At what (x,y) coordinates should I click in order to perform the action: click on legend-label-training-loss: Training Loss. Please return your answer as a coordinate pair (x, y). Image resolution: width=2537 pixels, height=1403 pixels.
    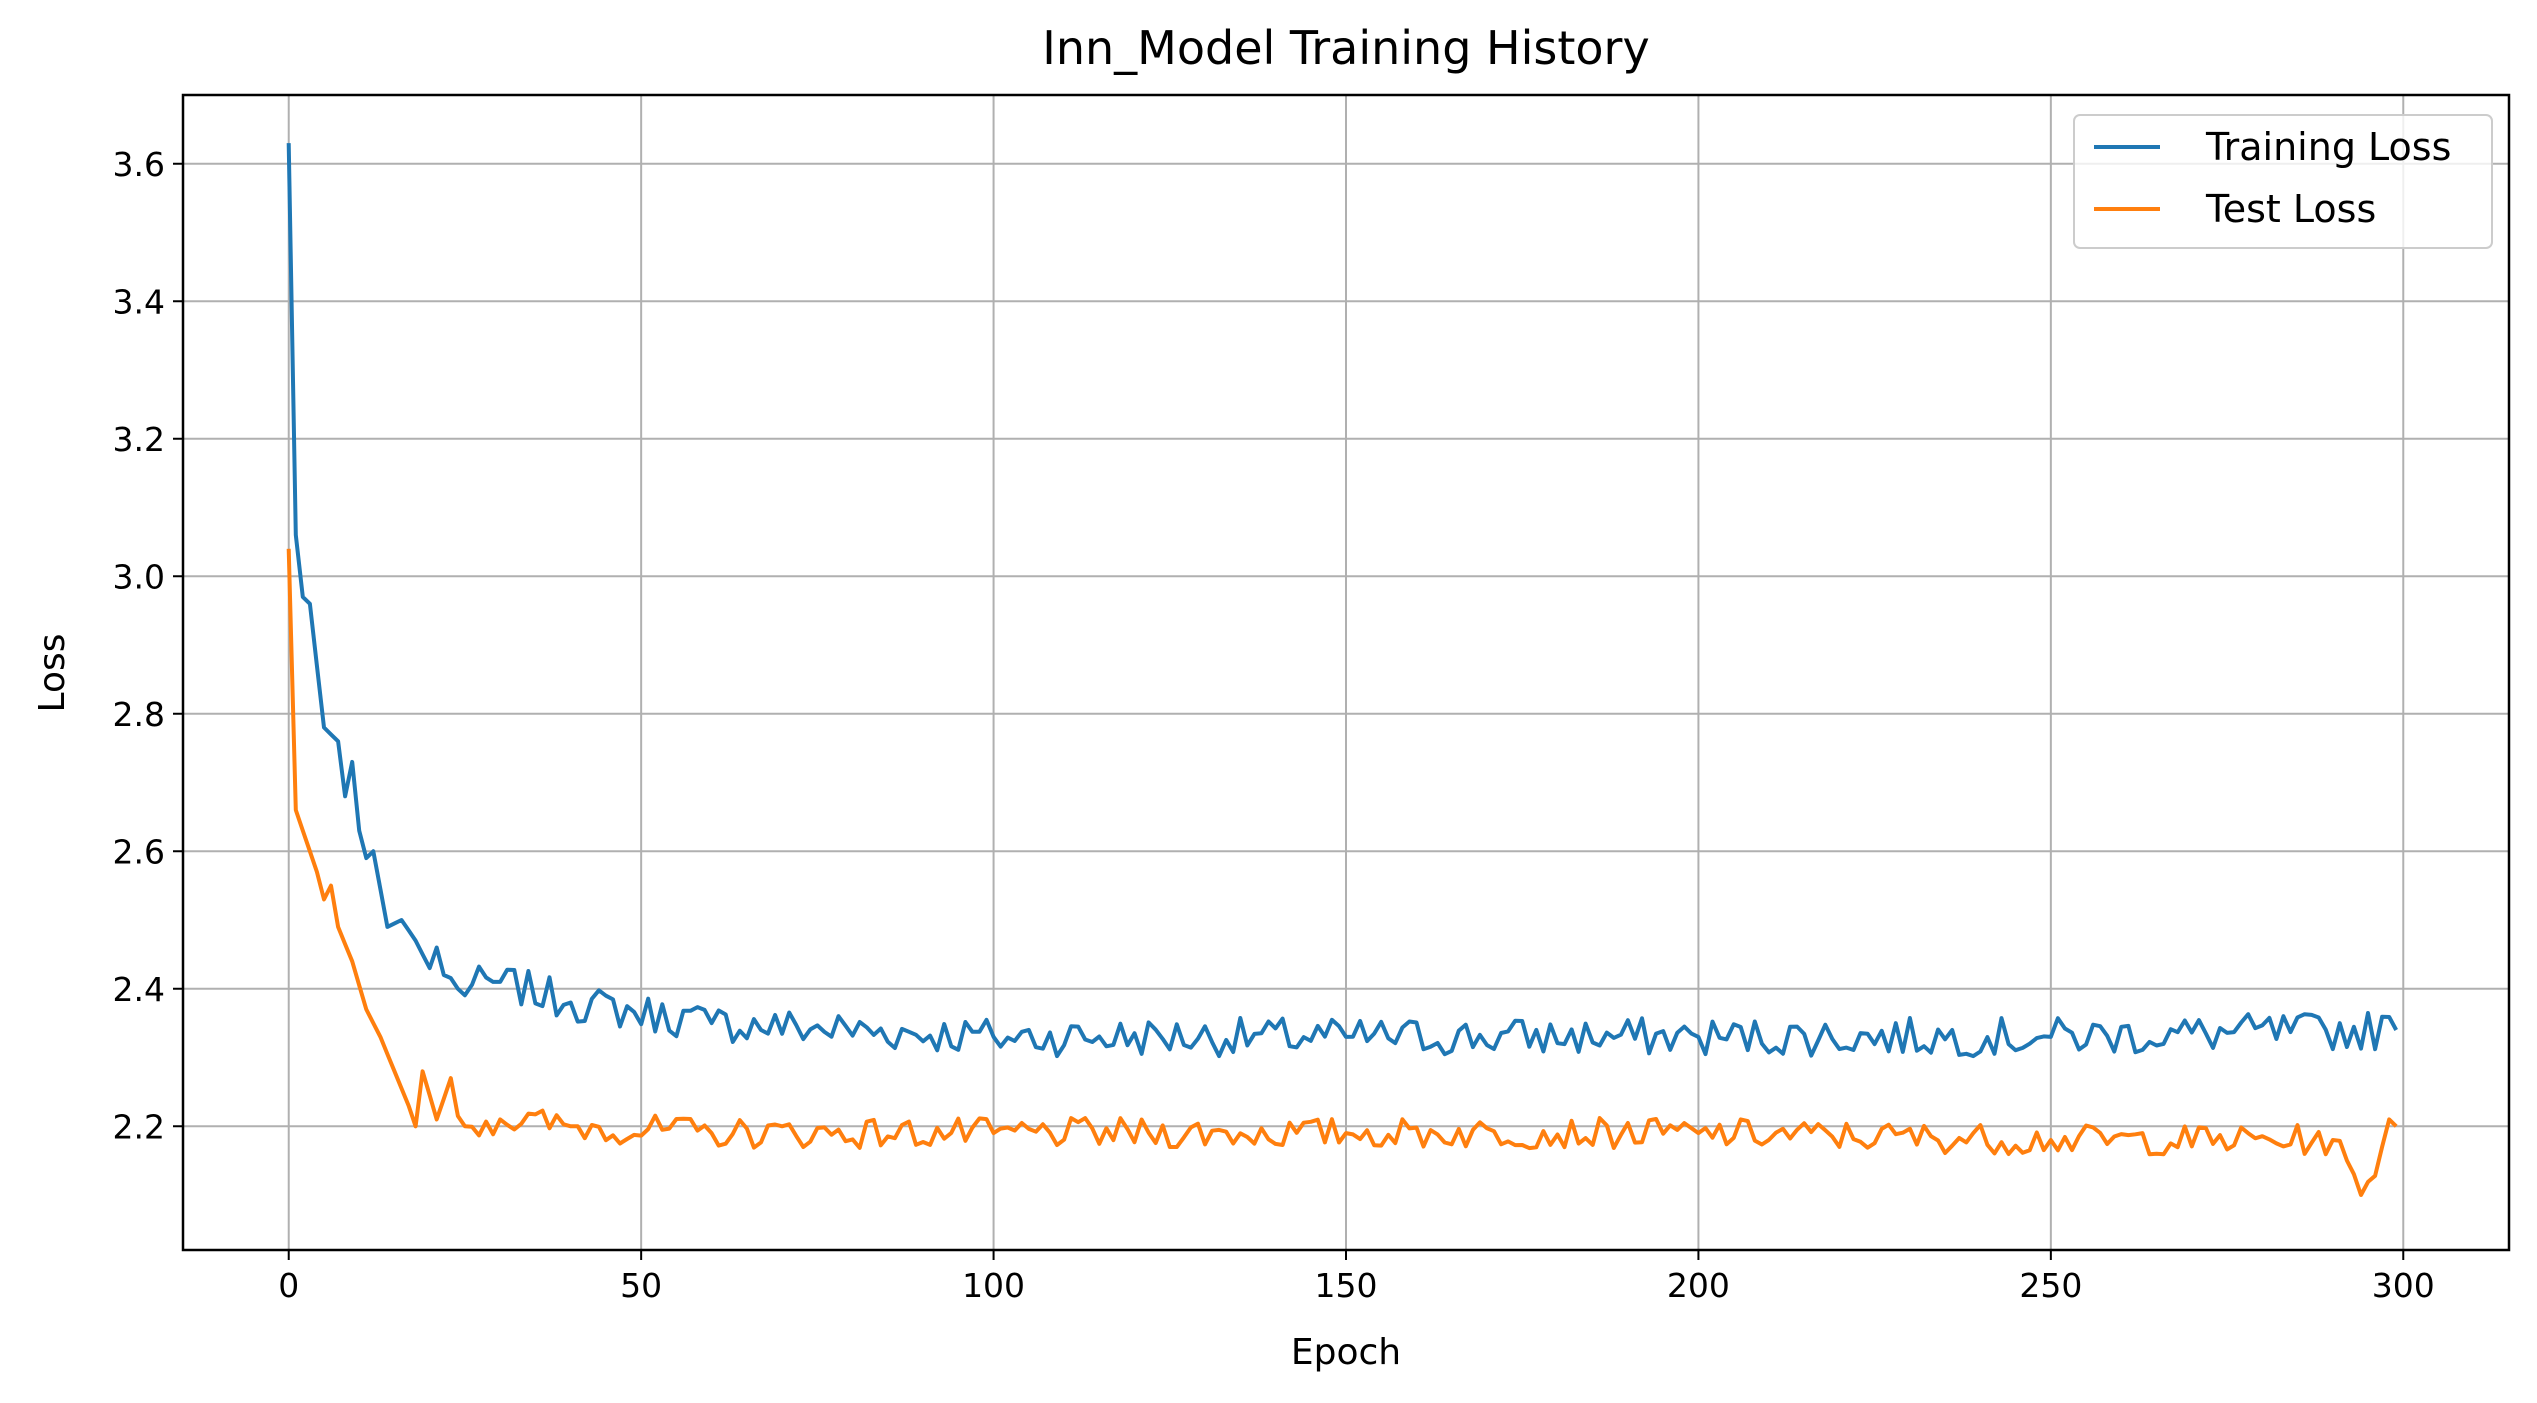
    Looking at the image, I should click on (2328, 147).